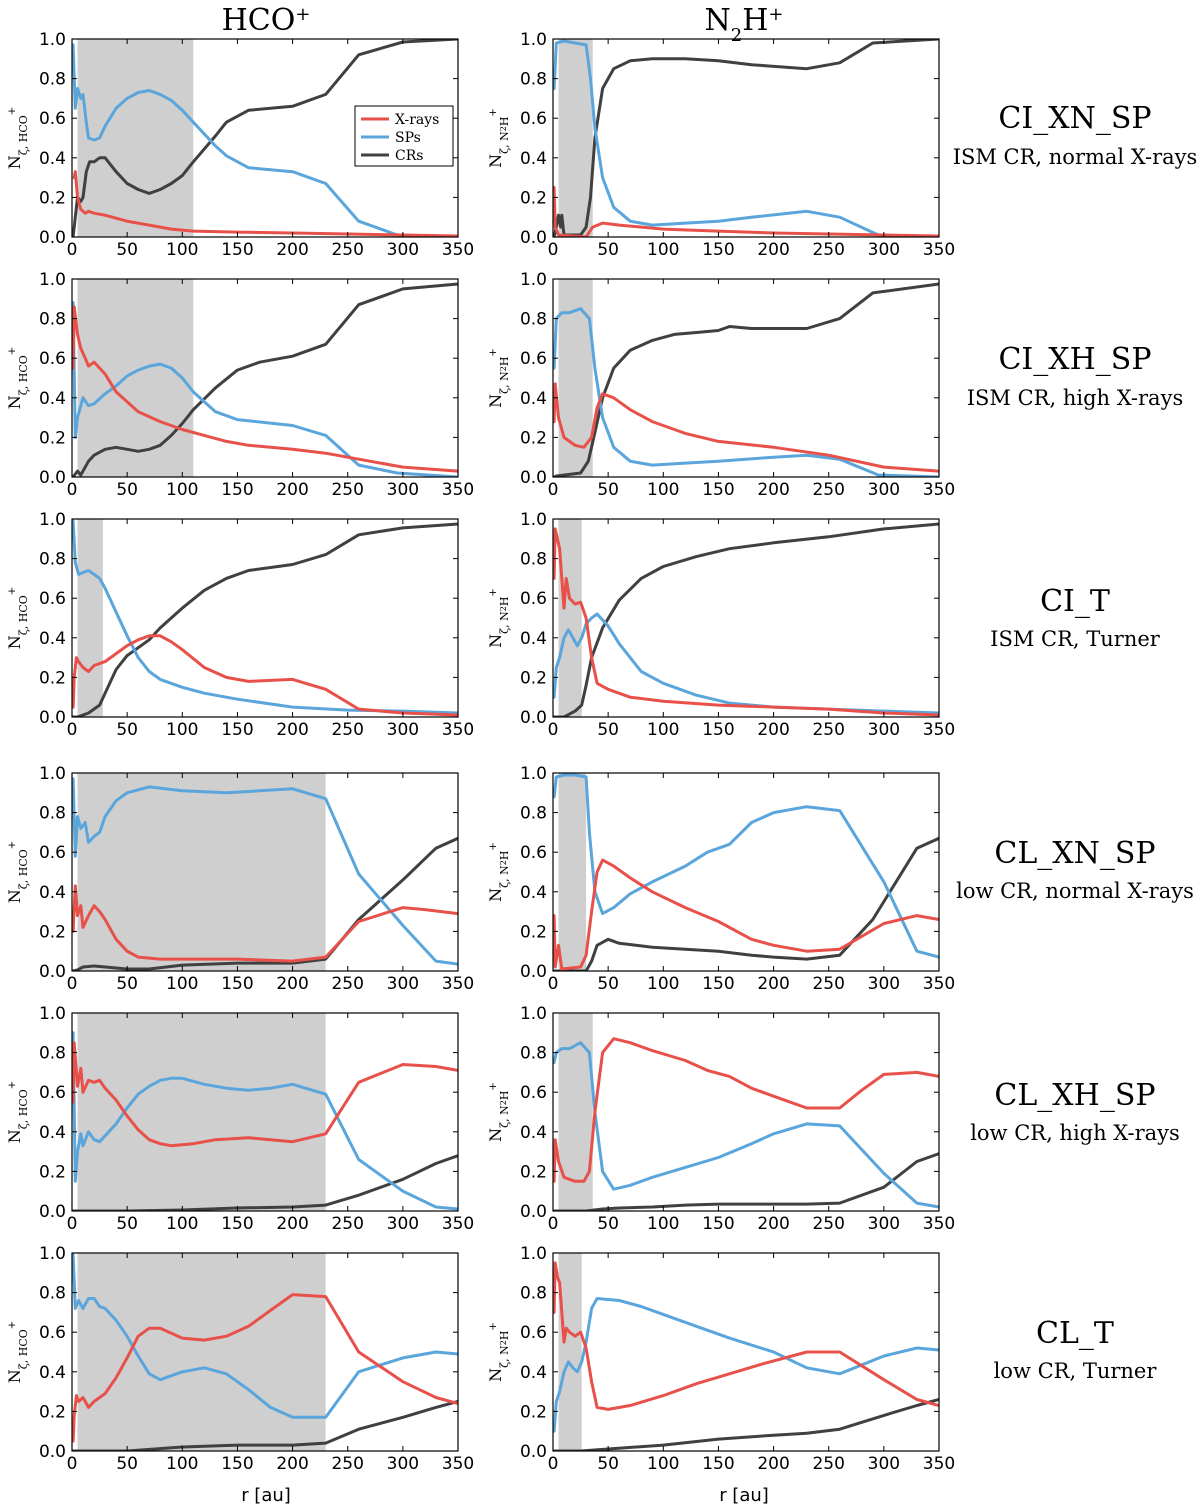 The height and width of the screenshot is (1506, 1200). Describe the element at coordinates (1074, 118) in the screenshot. I see `row-title: CI_XN_SP` at that location.